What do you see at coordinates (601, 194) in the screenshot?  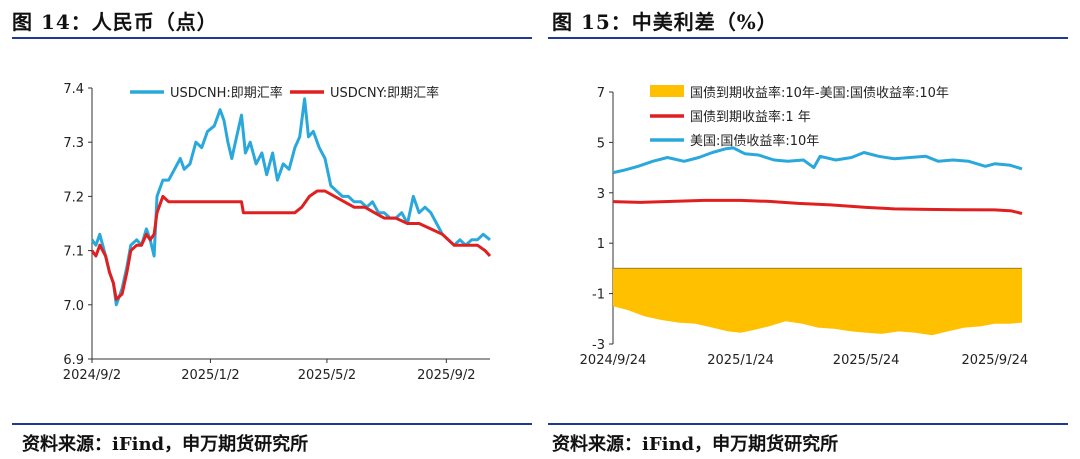 I see `y-tick-label: 3` at bounding box center [601, 194].